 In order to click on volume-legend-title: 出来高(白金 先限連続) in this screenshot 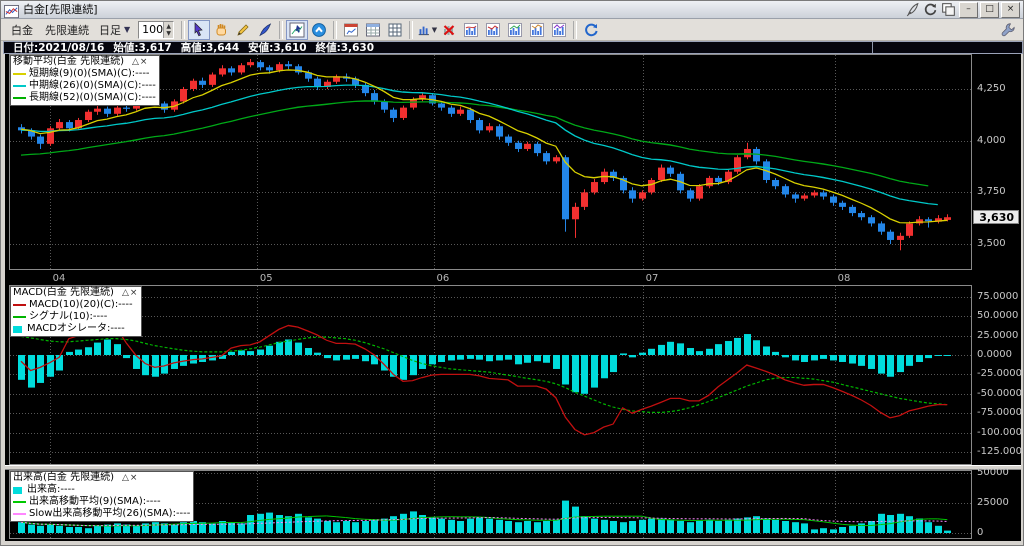, I will do `click(63, 477)`.